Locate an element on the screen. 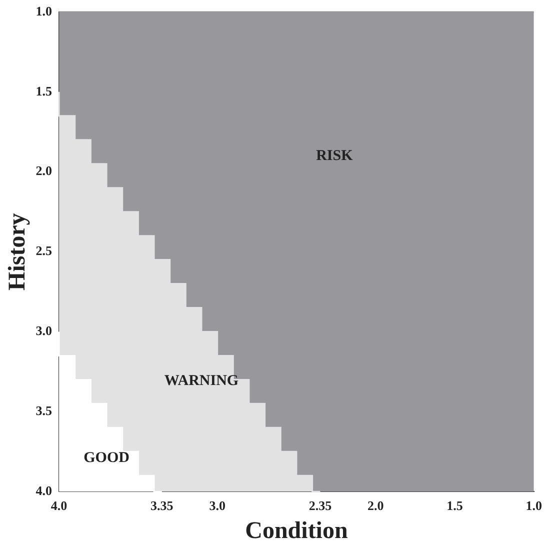  x-tick-label: 4.0 is located at coordinates (59, 505).